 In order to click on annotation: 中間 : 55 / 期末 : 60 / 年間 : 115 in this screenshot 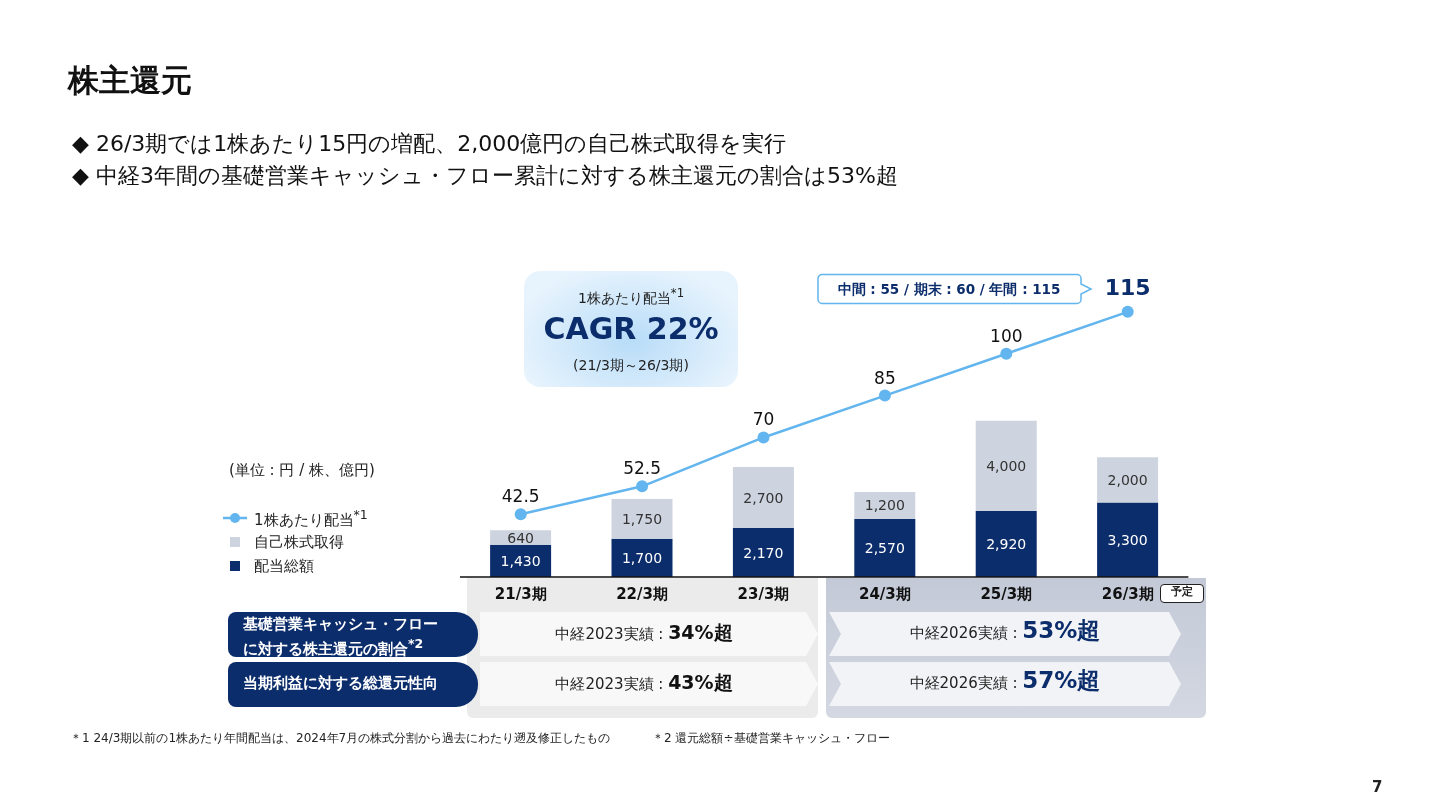, I will do `click(949, 289)`.